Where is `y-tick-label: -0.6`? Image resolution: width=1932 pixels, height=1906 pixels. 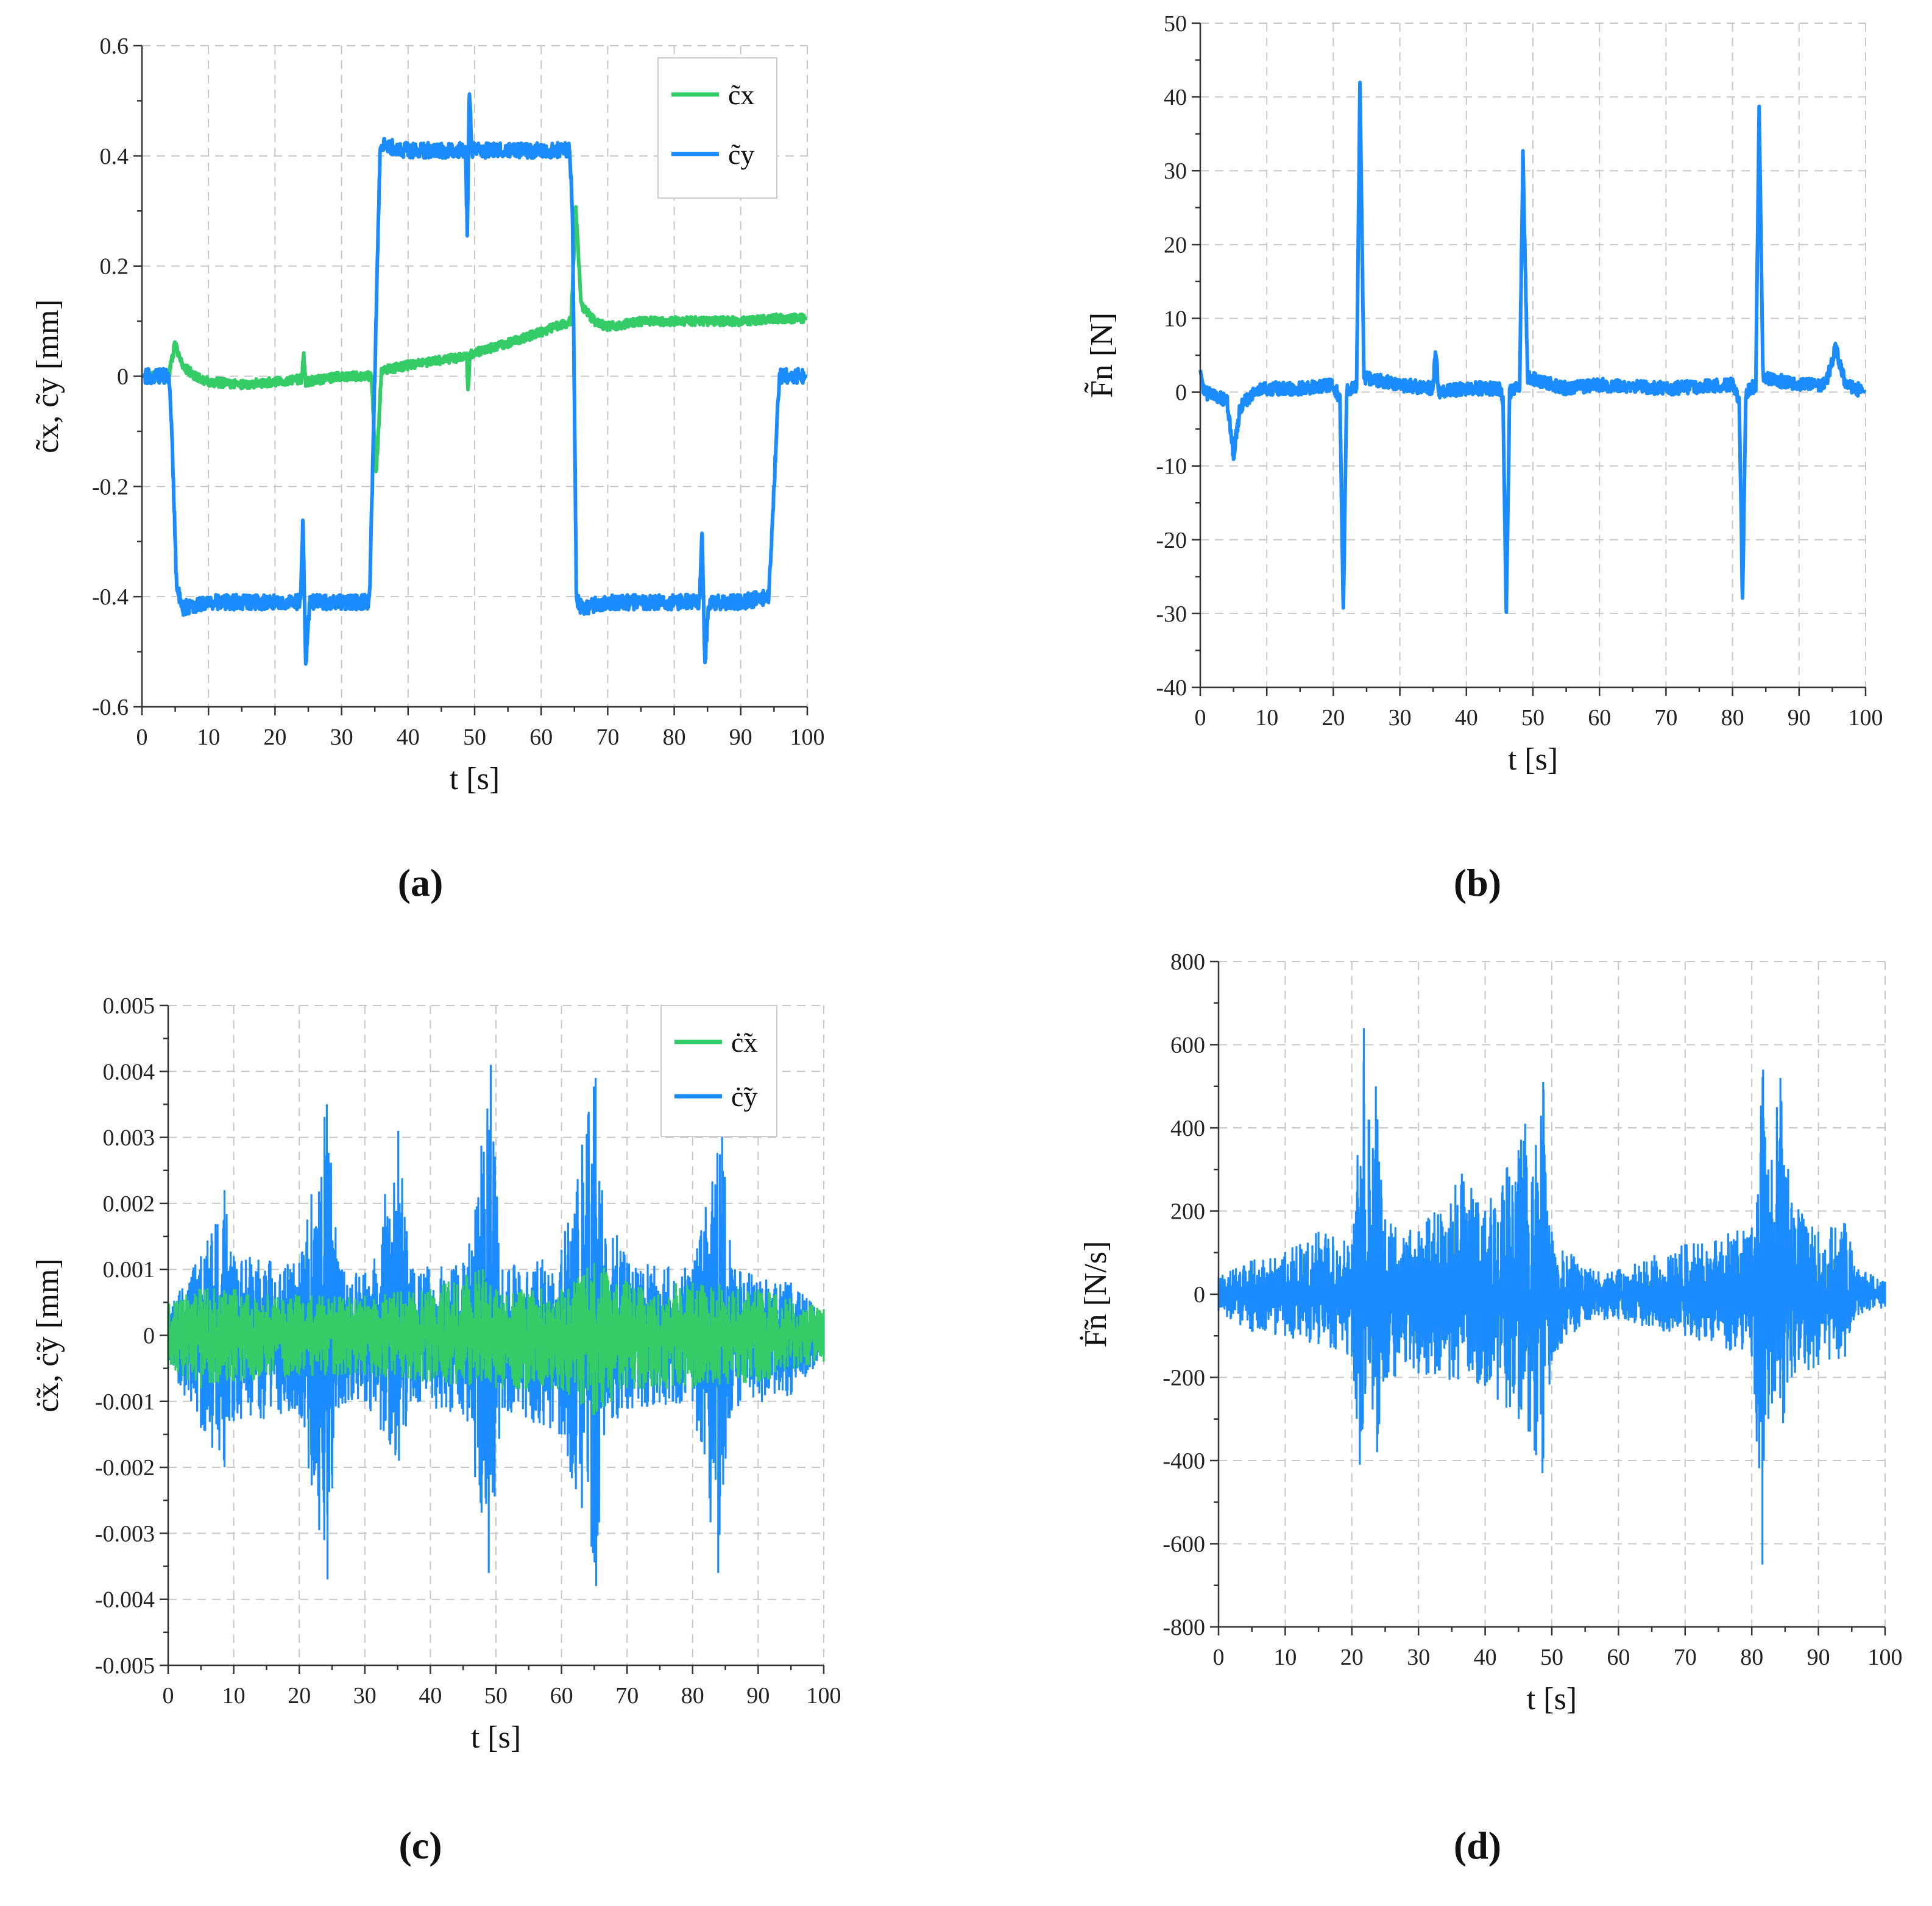
y-tick-label: -0.6 is located at coordinates (110, 707).